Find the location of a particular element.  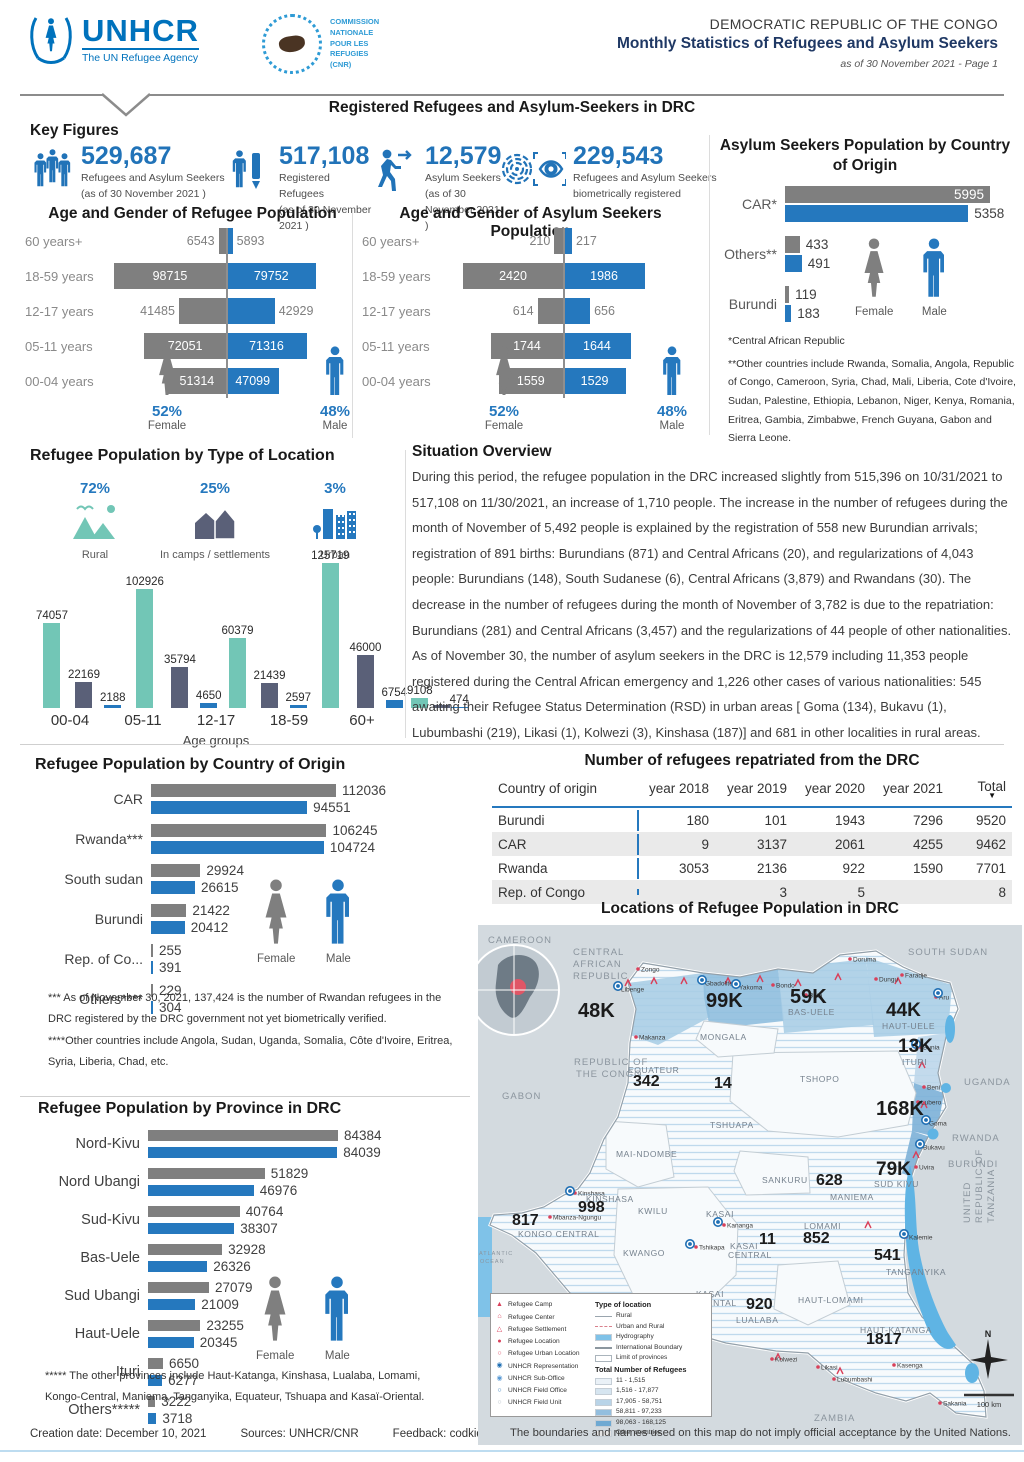

male-value: 1644 is located at coordinates (597, 346).